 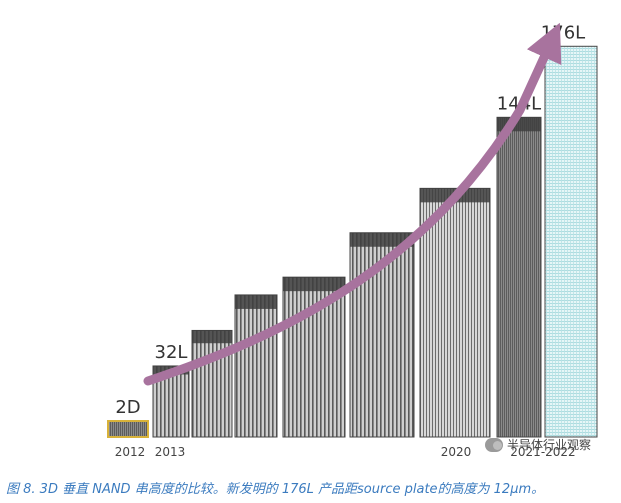 What do you see at coordinates (455, 312) in the screenshot?
I see `bar-112l` at bounding box center [455, 312].